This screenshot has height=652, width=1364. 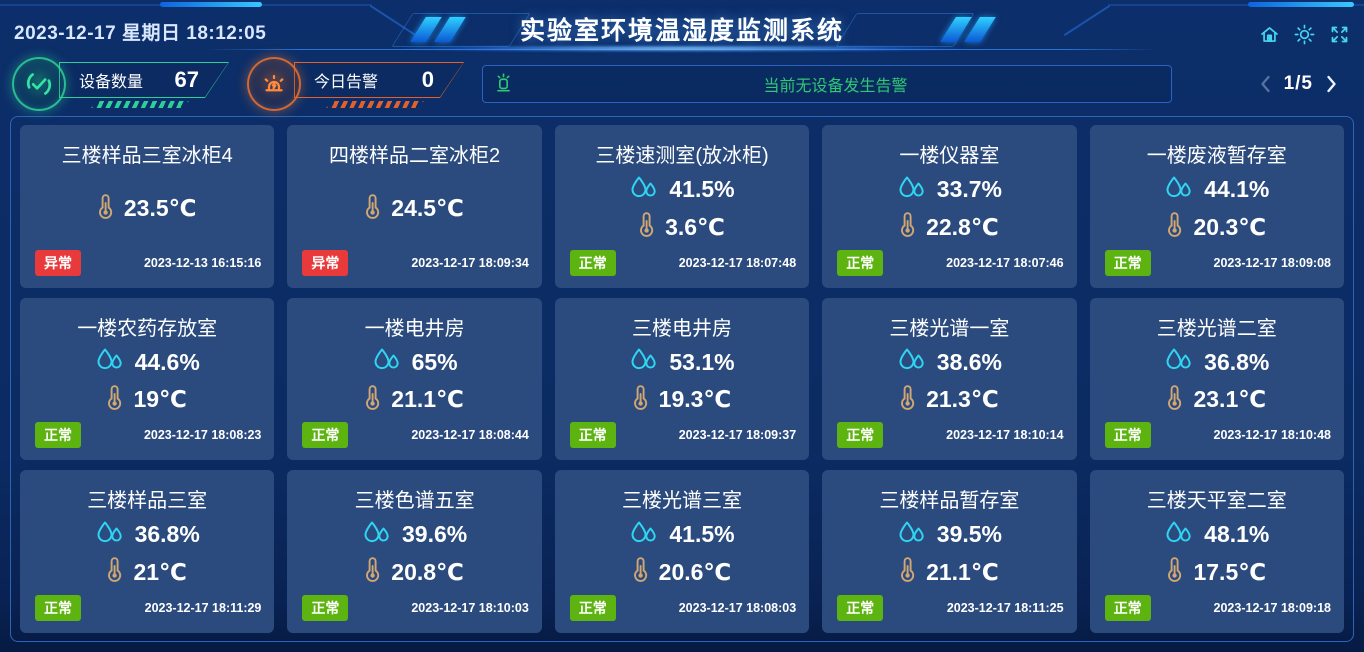 What do you see at coordinates (160, 399) in the screenshot?
I see `temperature-value: 19℃` at bounding box center [160, 399].